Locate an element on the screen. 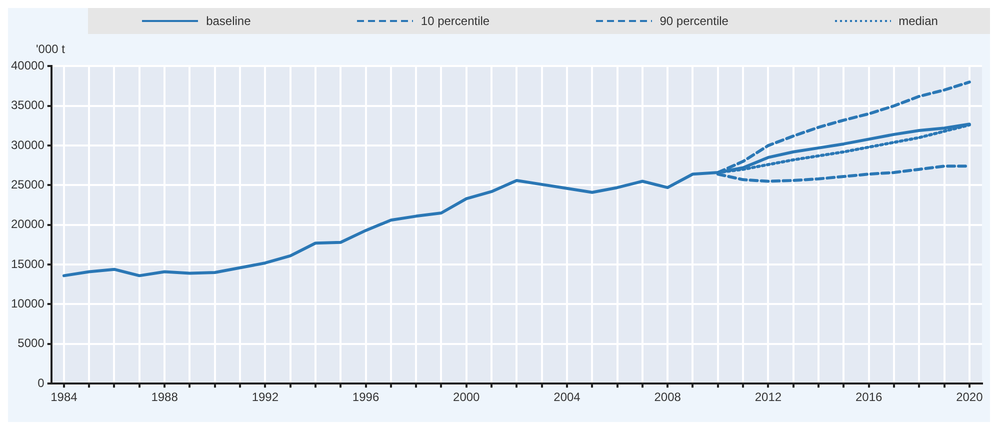 The height and width of the screenshot is (430, 998). x-tick-label: 2016 is located at coordinates (868, 397).